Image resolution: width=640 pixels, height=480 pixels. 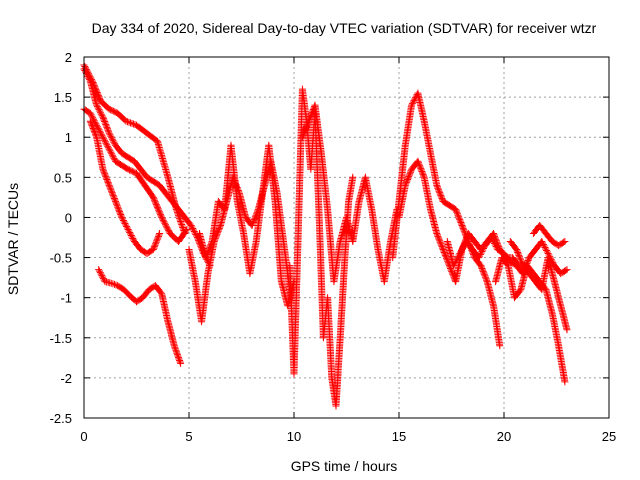 I want to click on y-tick-label: 0.5, so click(x=63, y=177).